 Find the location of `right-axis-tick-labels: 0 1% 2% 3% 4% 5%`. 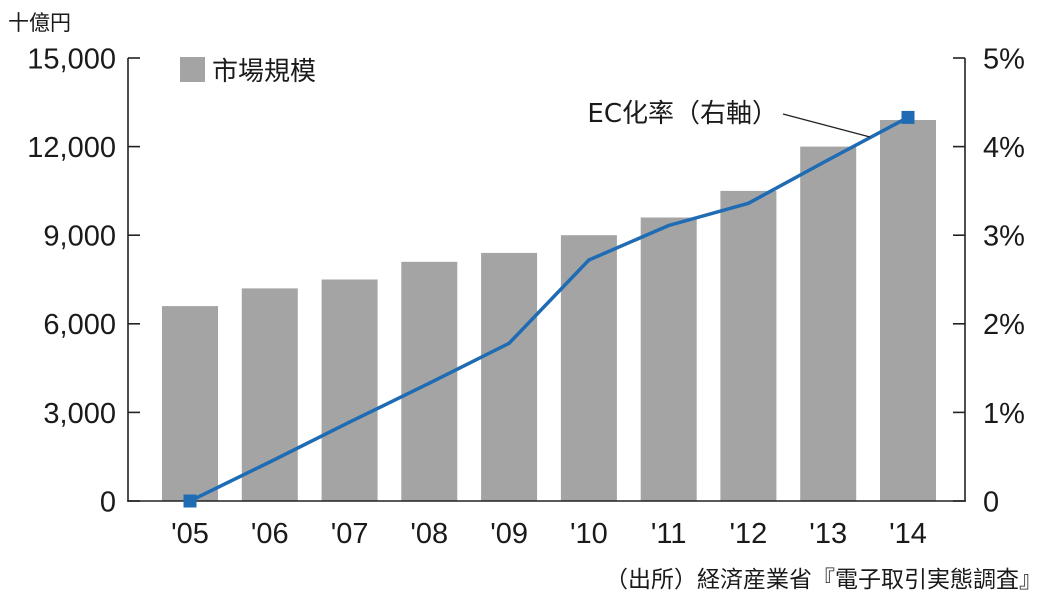

right-axis-tick-labels: 0 1% 2% 3% 4% 5% is located at coordinates (1004, 280).